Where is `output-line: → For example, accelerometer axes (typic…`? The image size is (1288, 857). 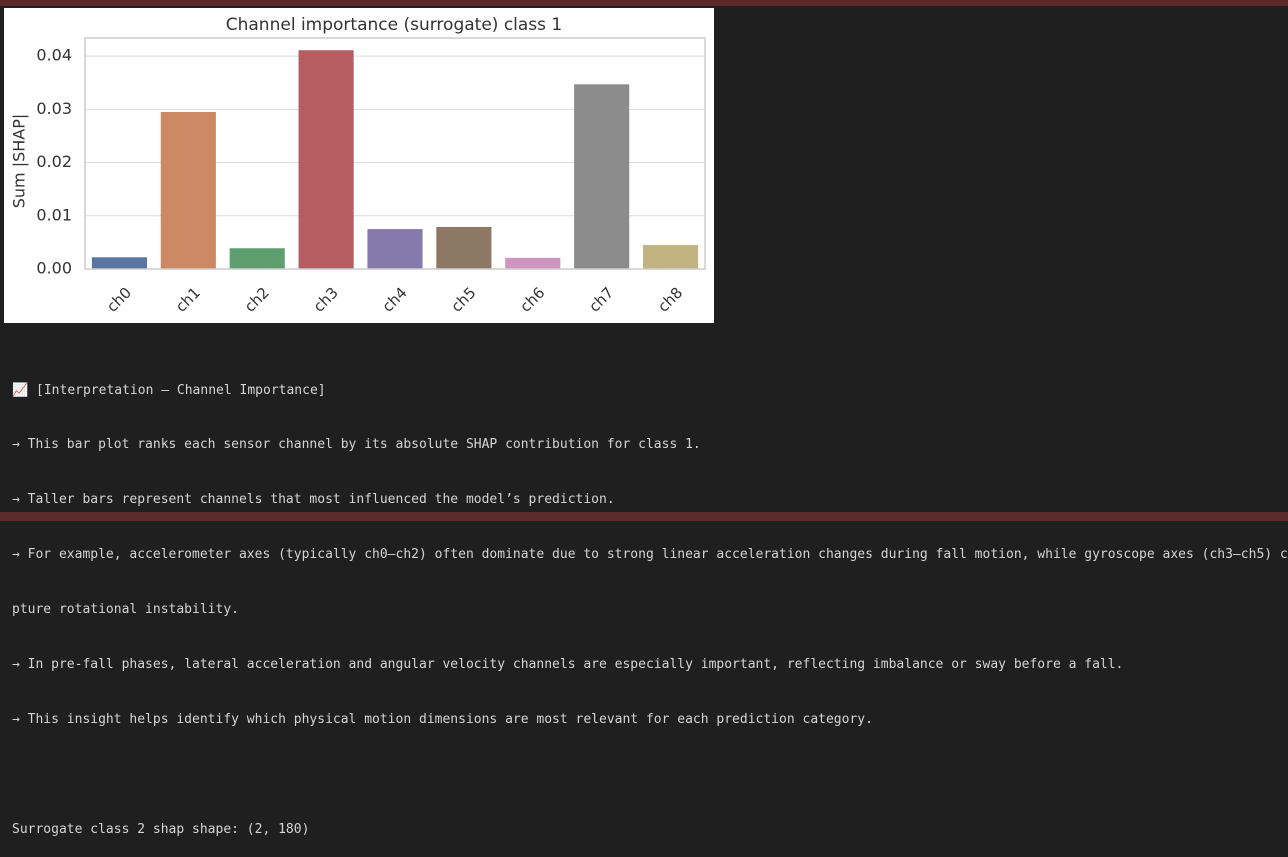
output-line: → For example, accelerometer axes (typic… is located at coordinates (650, 555).